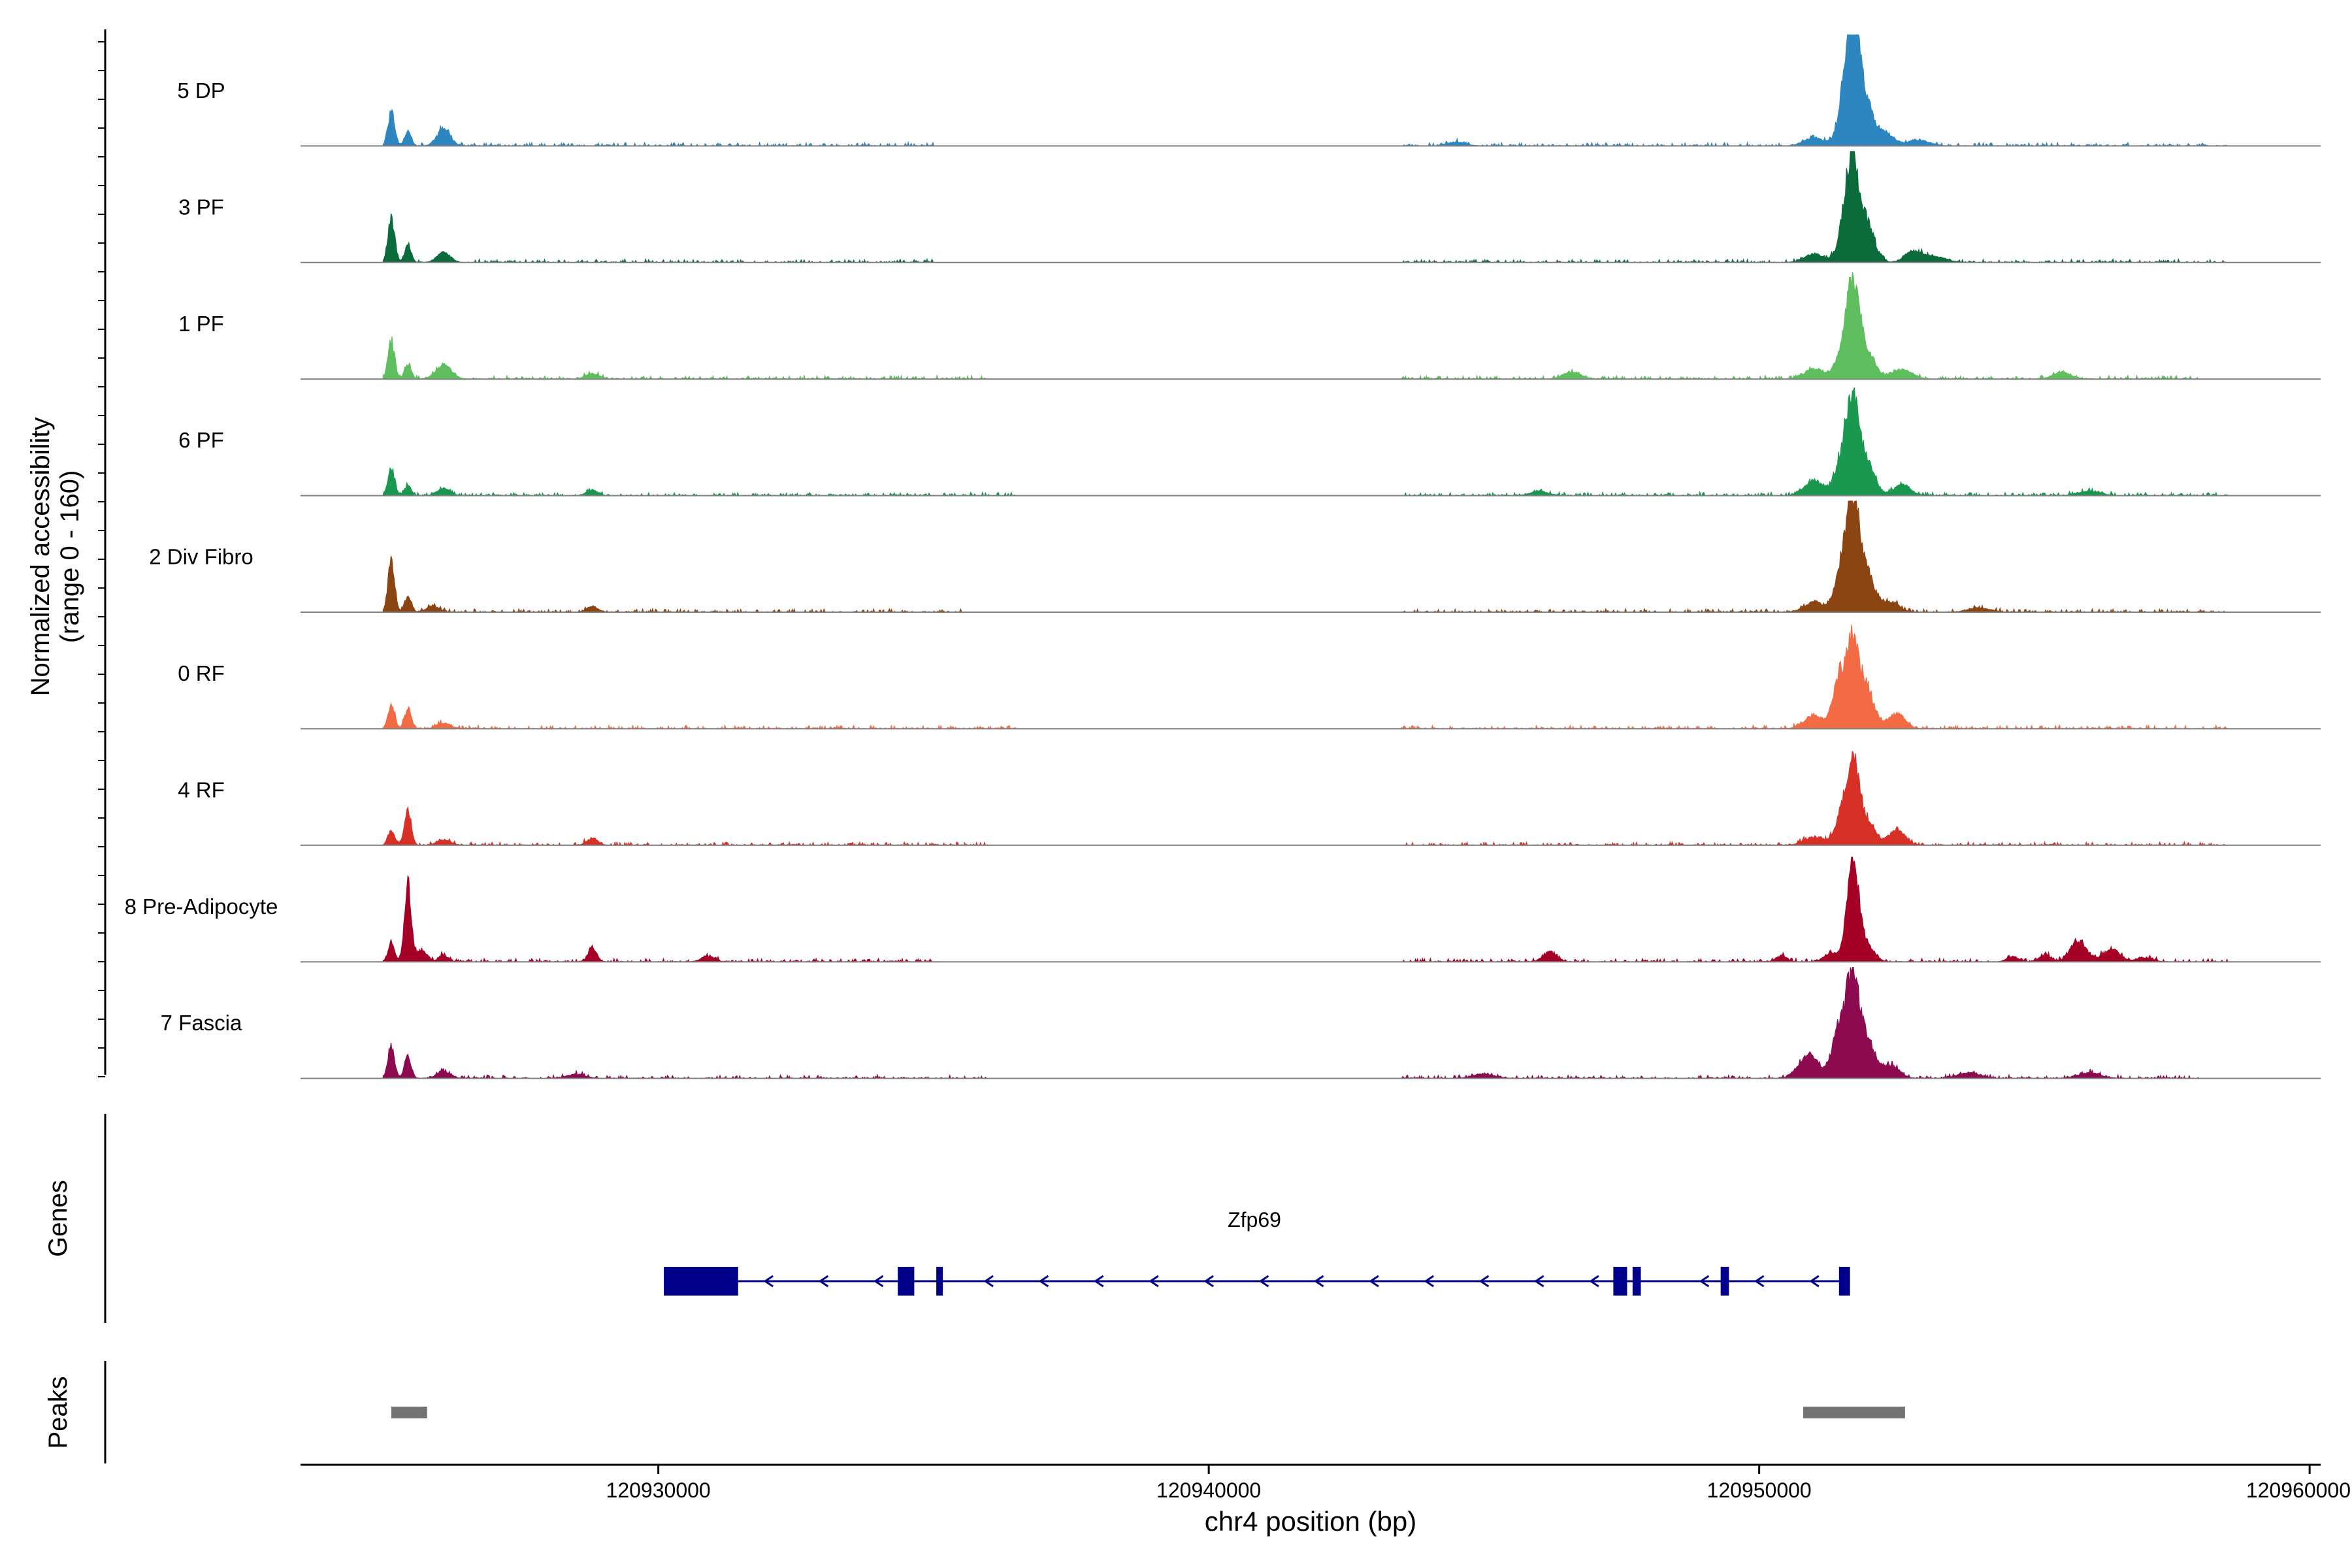 This screenshot has width=2352, height=1568. What do you see at coordinates (201, 207) in the screenshot?
I see `track-label: 3 PF` at bounding box center [201, 207].